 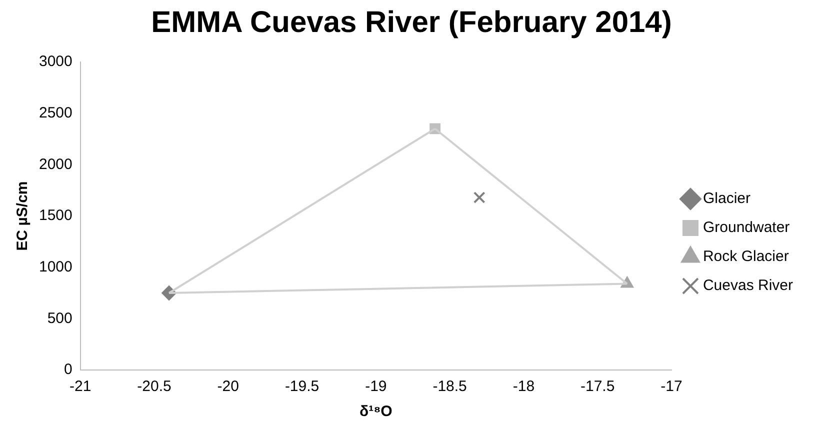 I want to click on x-tick-label: -20, so click(x=228, y=387).